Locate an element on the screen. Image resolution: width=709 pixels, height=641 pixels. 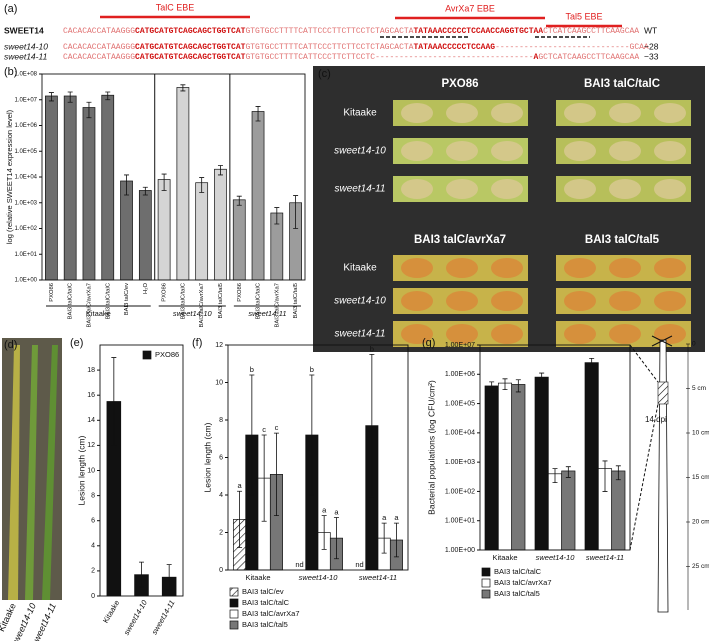
y-axis-label: Lesion length (cm) is located at coordinates (81, 470).